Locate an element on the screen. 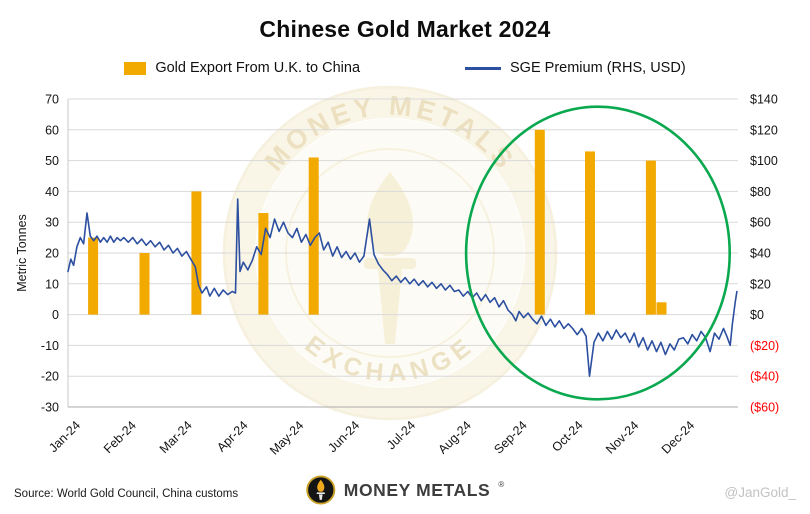 The width and height of the screenshot is (810, 514). x-axis-tick-label: Jun-24 is located at coordinates (343, 436).